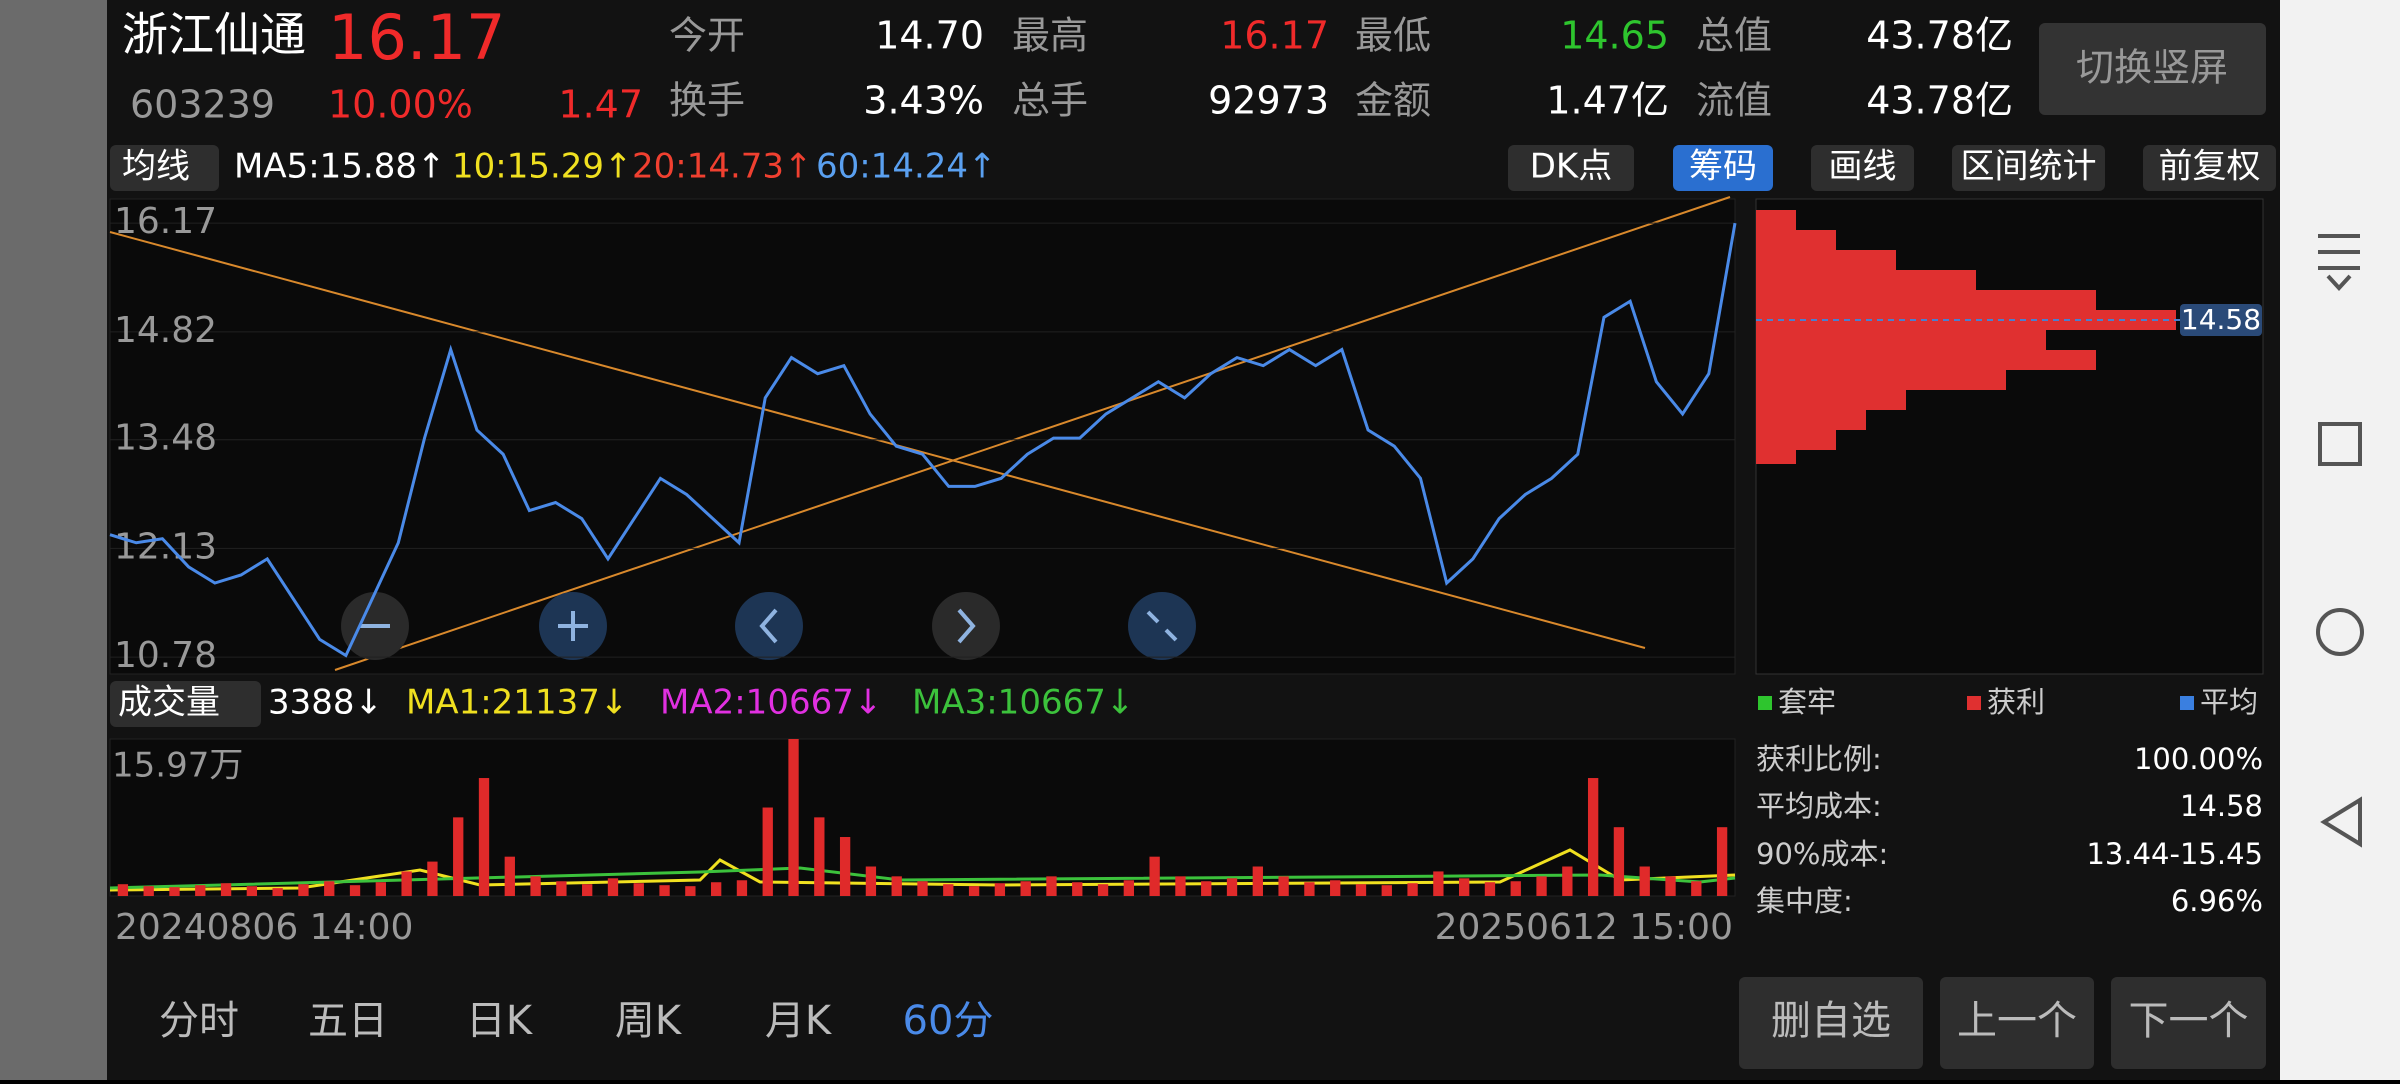 The width and height of the screenshot is (2400, 1084). What do you see at coordinates (707, 36) in the screenshot?
I see `stat-label: 今开` at bounding box center [707, 36].